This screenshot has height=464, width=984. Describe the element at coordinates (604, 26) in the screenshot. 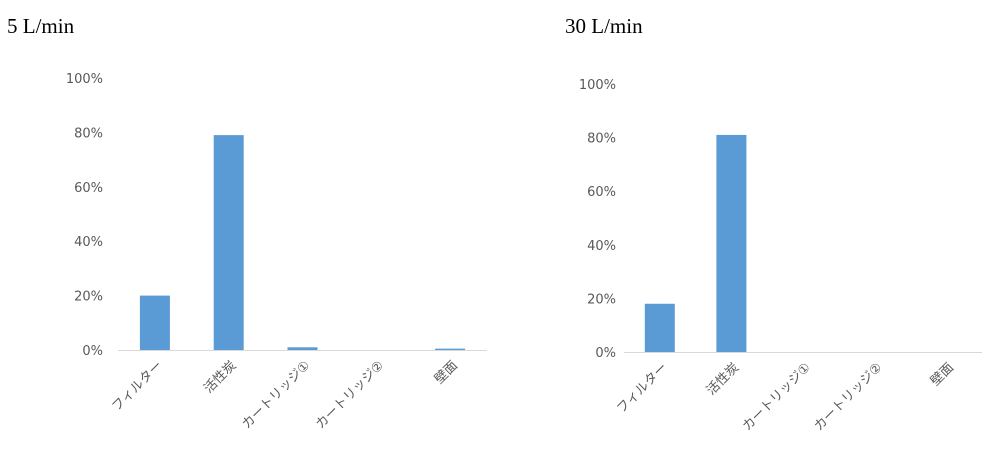

I see `chart-title-right: 30 L/min` at that location.